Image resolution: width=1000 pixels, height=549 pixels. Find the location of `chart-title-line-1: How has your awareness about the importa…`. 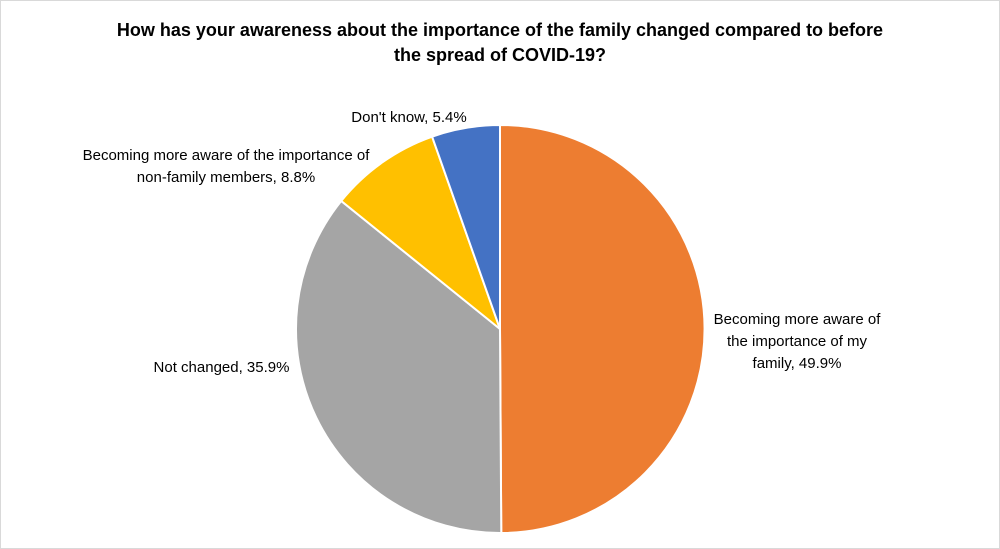

chart-title-line-1: How has your awareness about the importa… is located at coordinates (500, 30).